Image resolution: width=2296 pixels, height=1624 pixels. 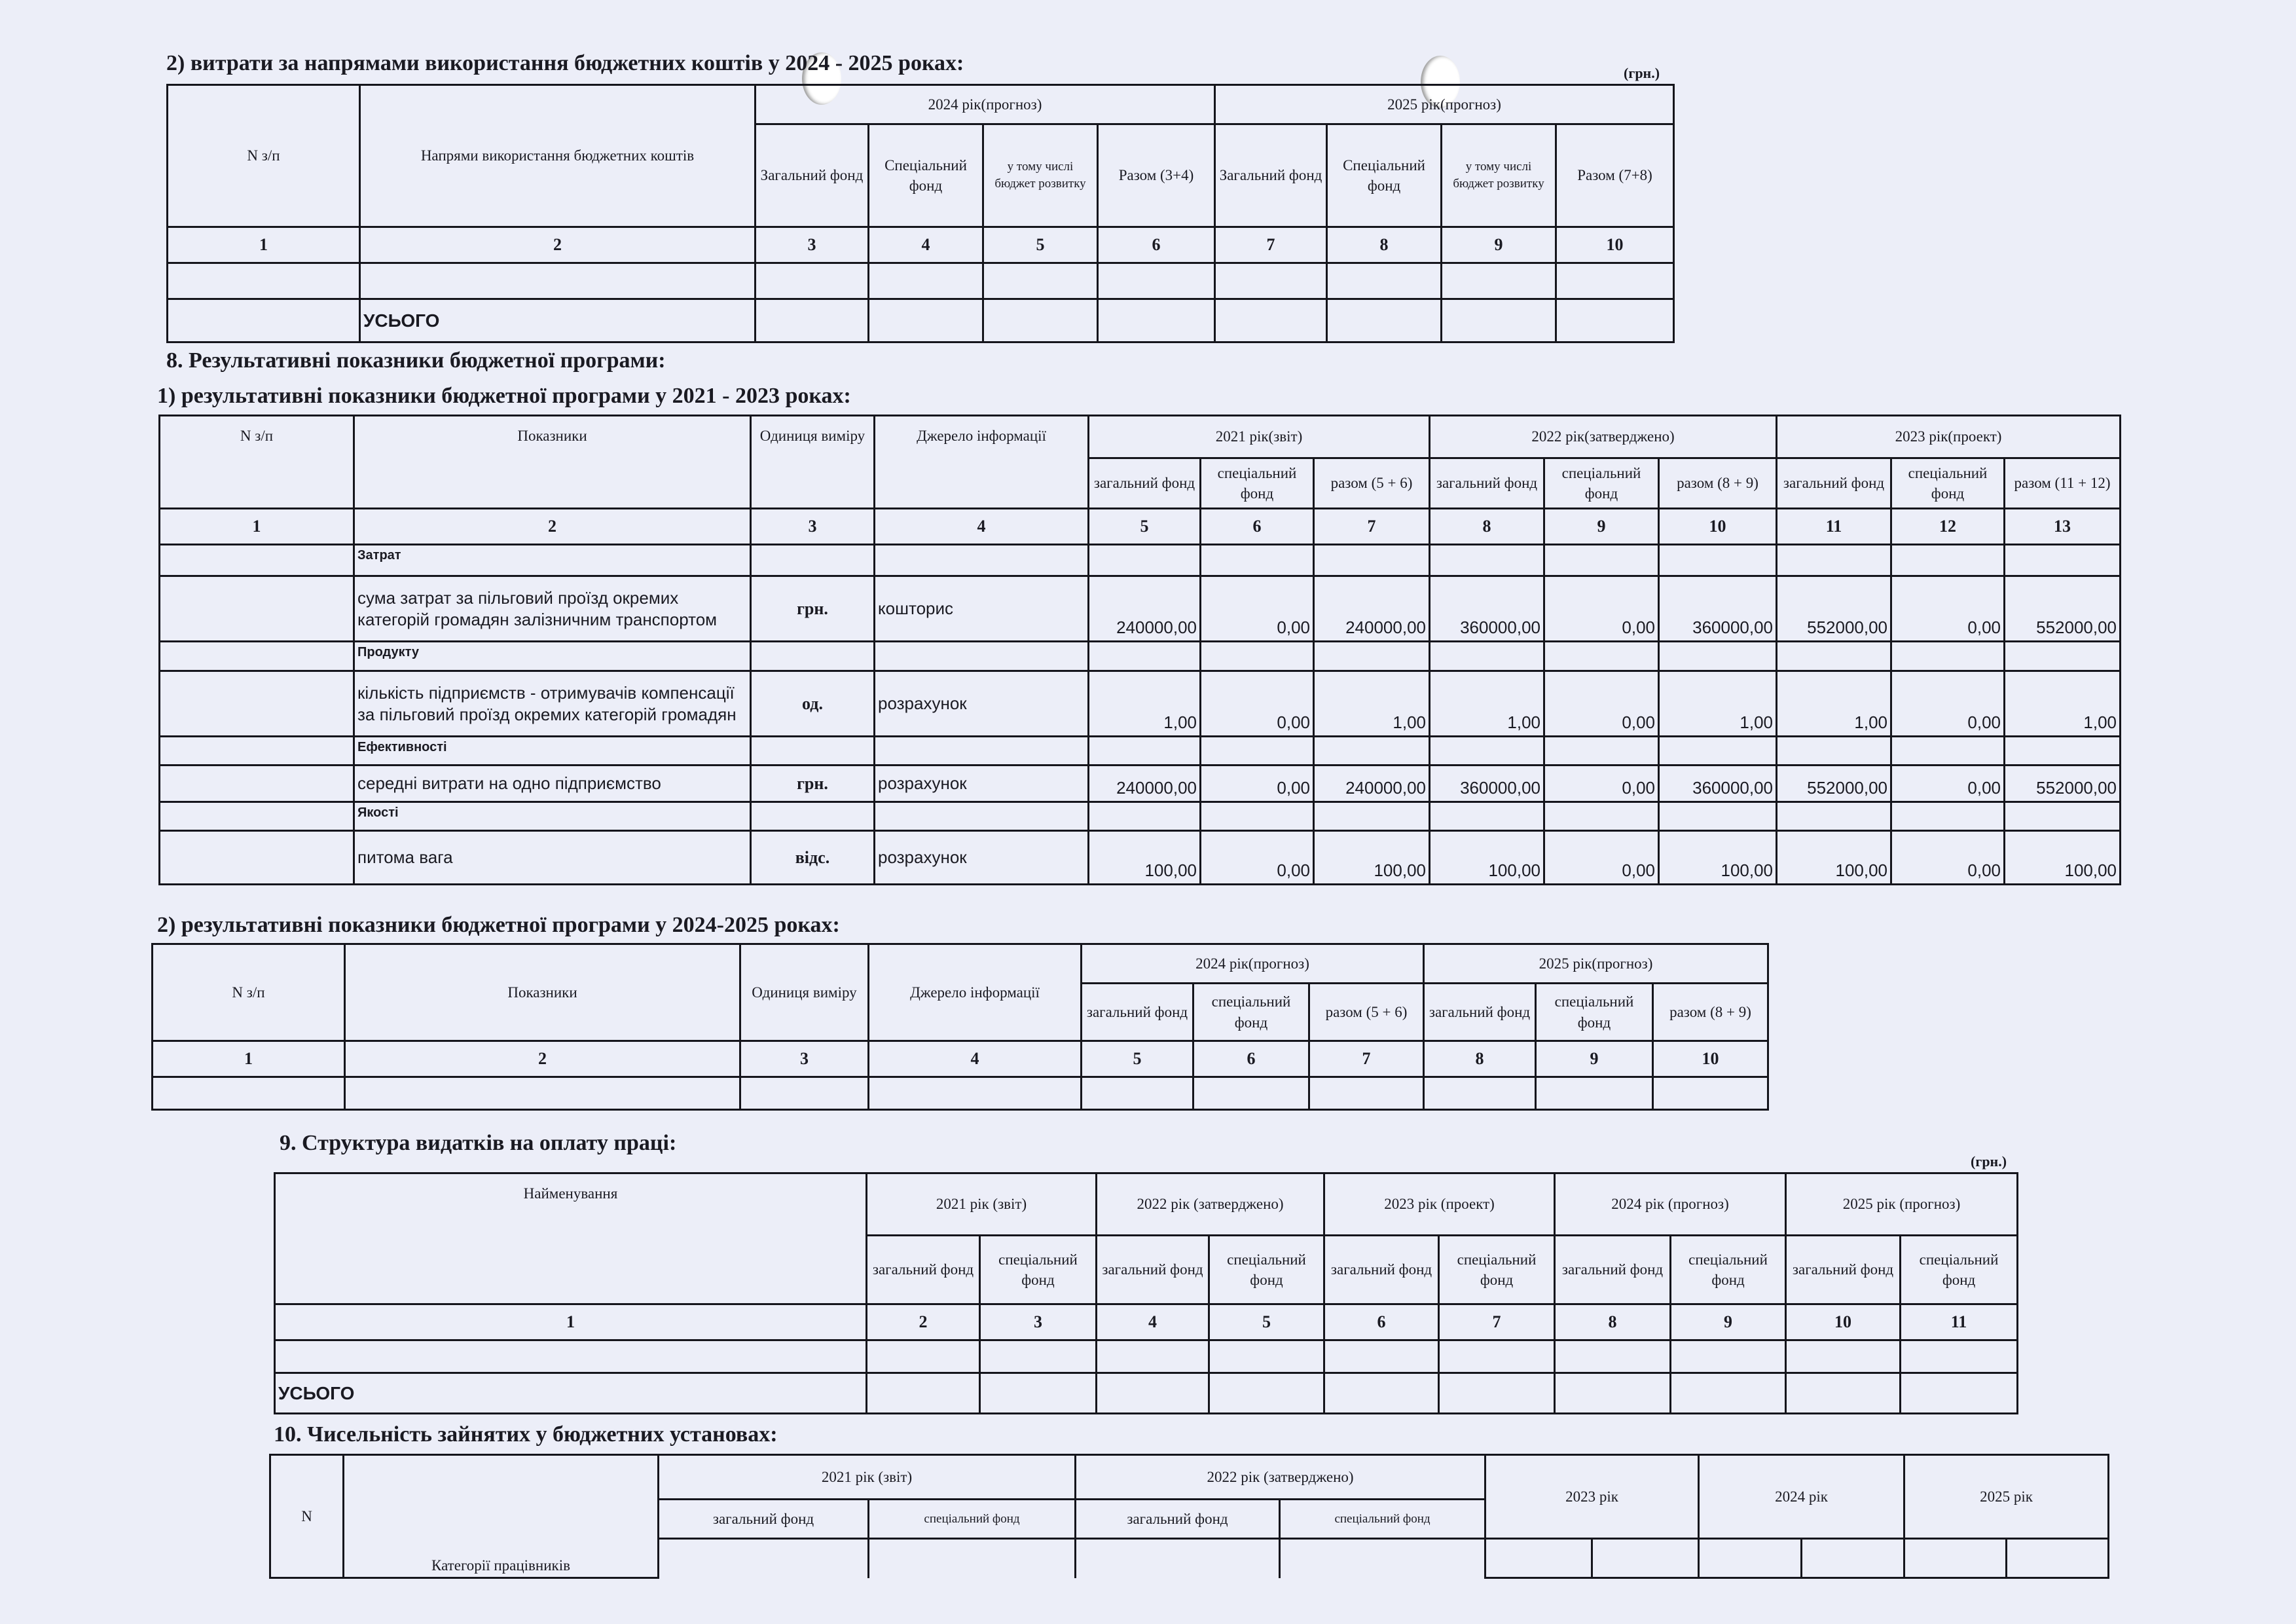 I want to click on unit-cell: грн., so click(x=812, y=783).